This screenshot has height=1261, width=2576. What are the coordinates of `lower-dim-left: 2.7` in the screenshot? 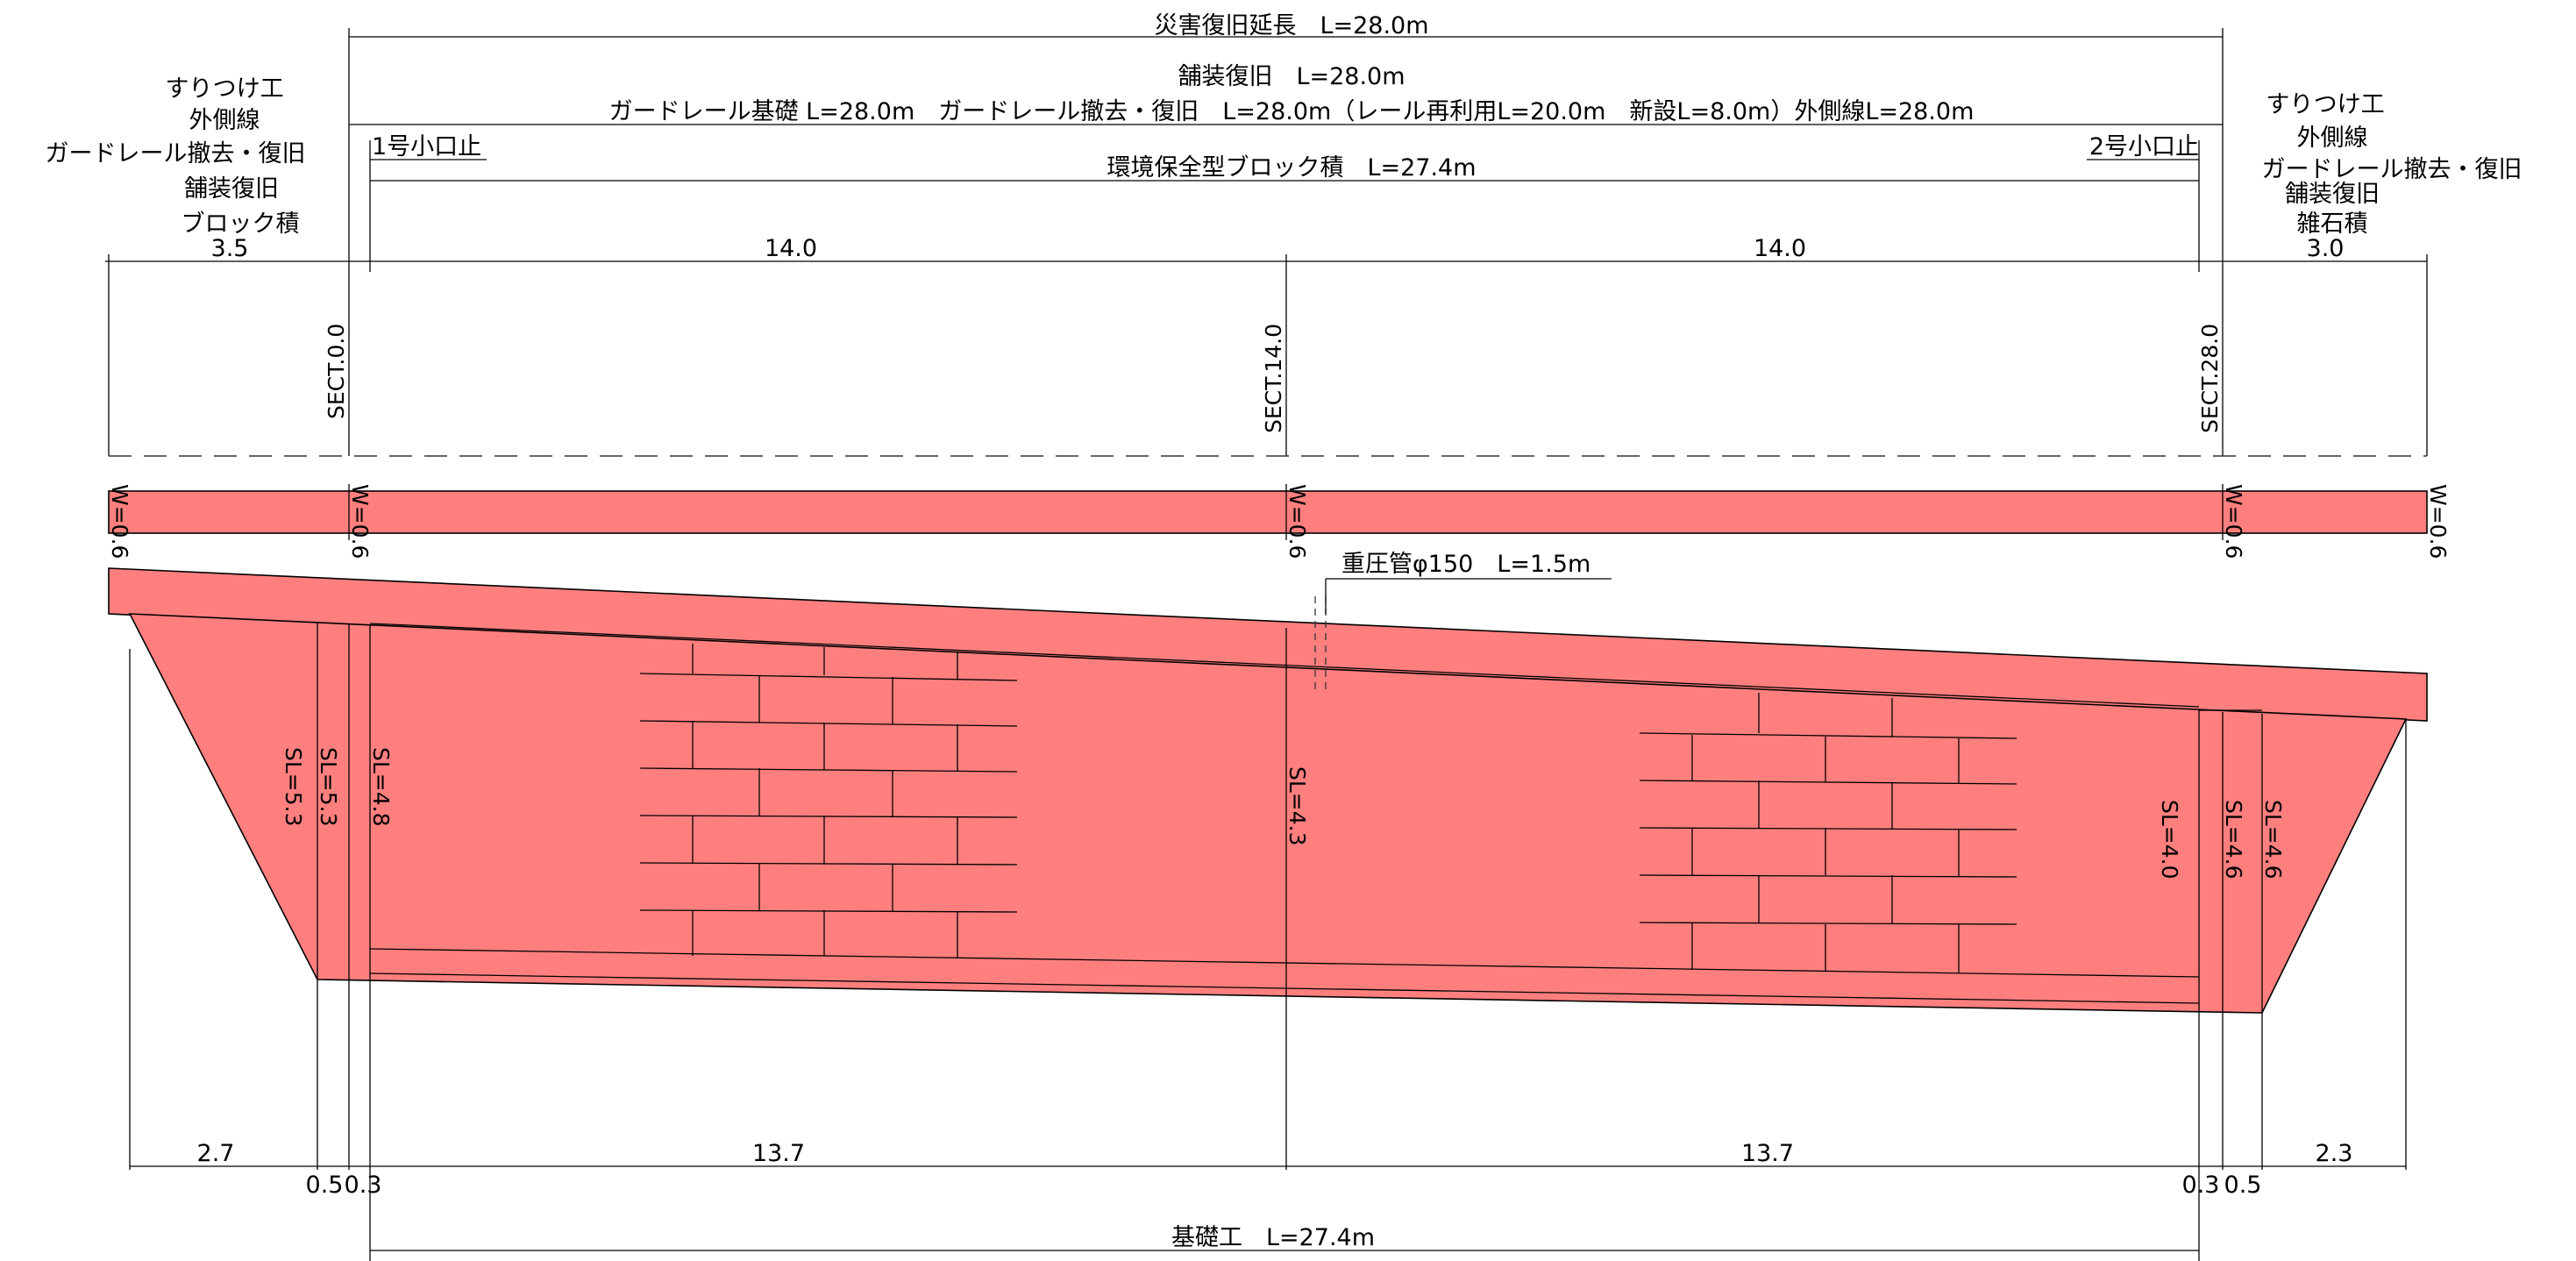 It's located at (216, 1153).